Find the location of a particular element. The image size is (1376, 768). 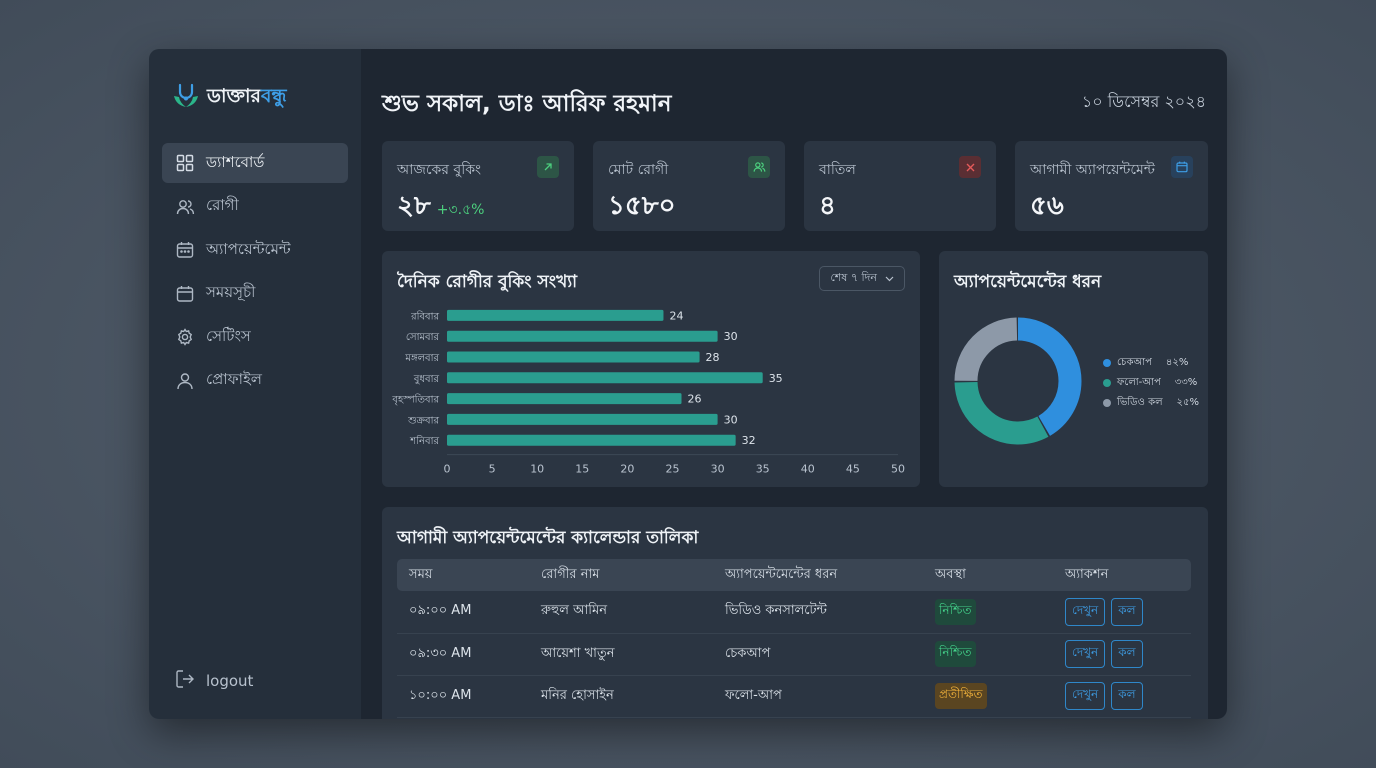

period-select-value: শেষ ৭ দিন is located at coordinates (853, 277).